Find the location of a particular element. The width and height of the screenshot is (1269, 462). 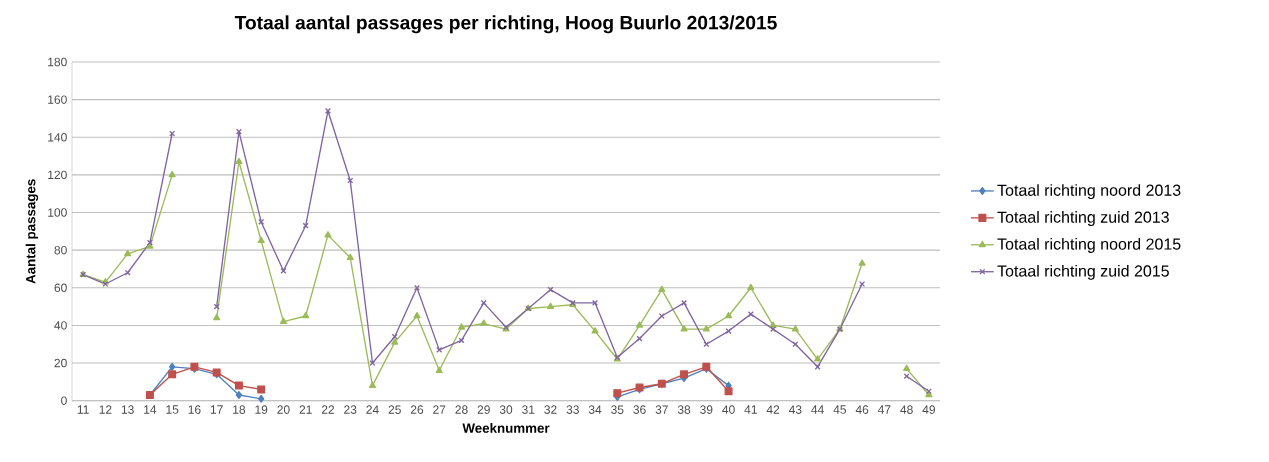

legend-label: Totaal richting zuid 2013 is located at coordinates (1083, 218).